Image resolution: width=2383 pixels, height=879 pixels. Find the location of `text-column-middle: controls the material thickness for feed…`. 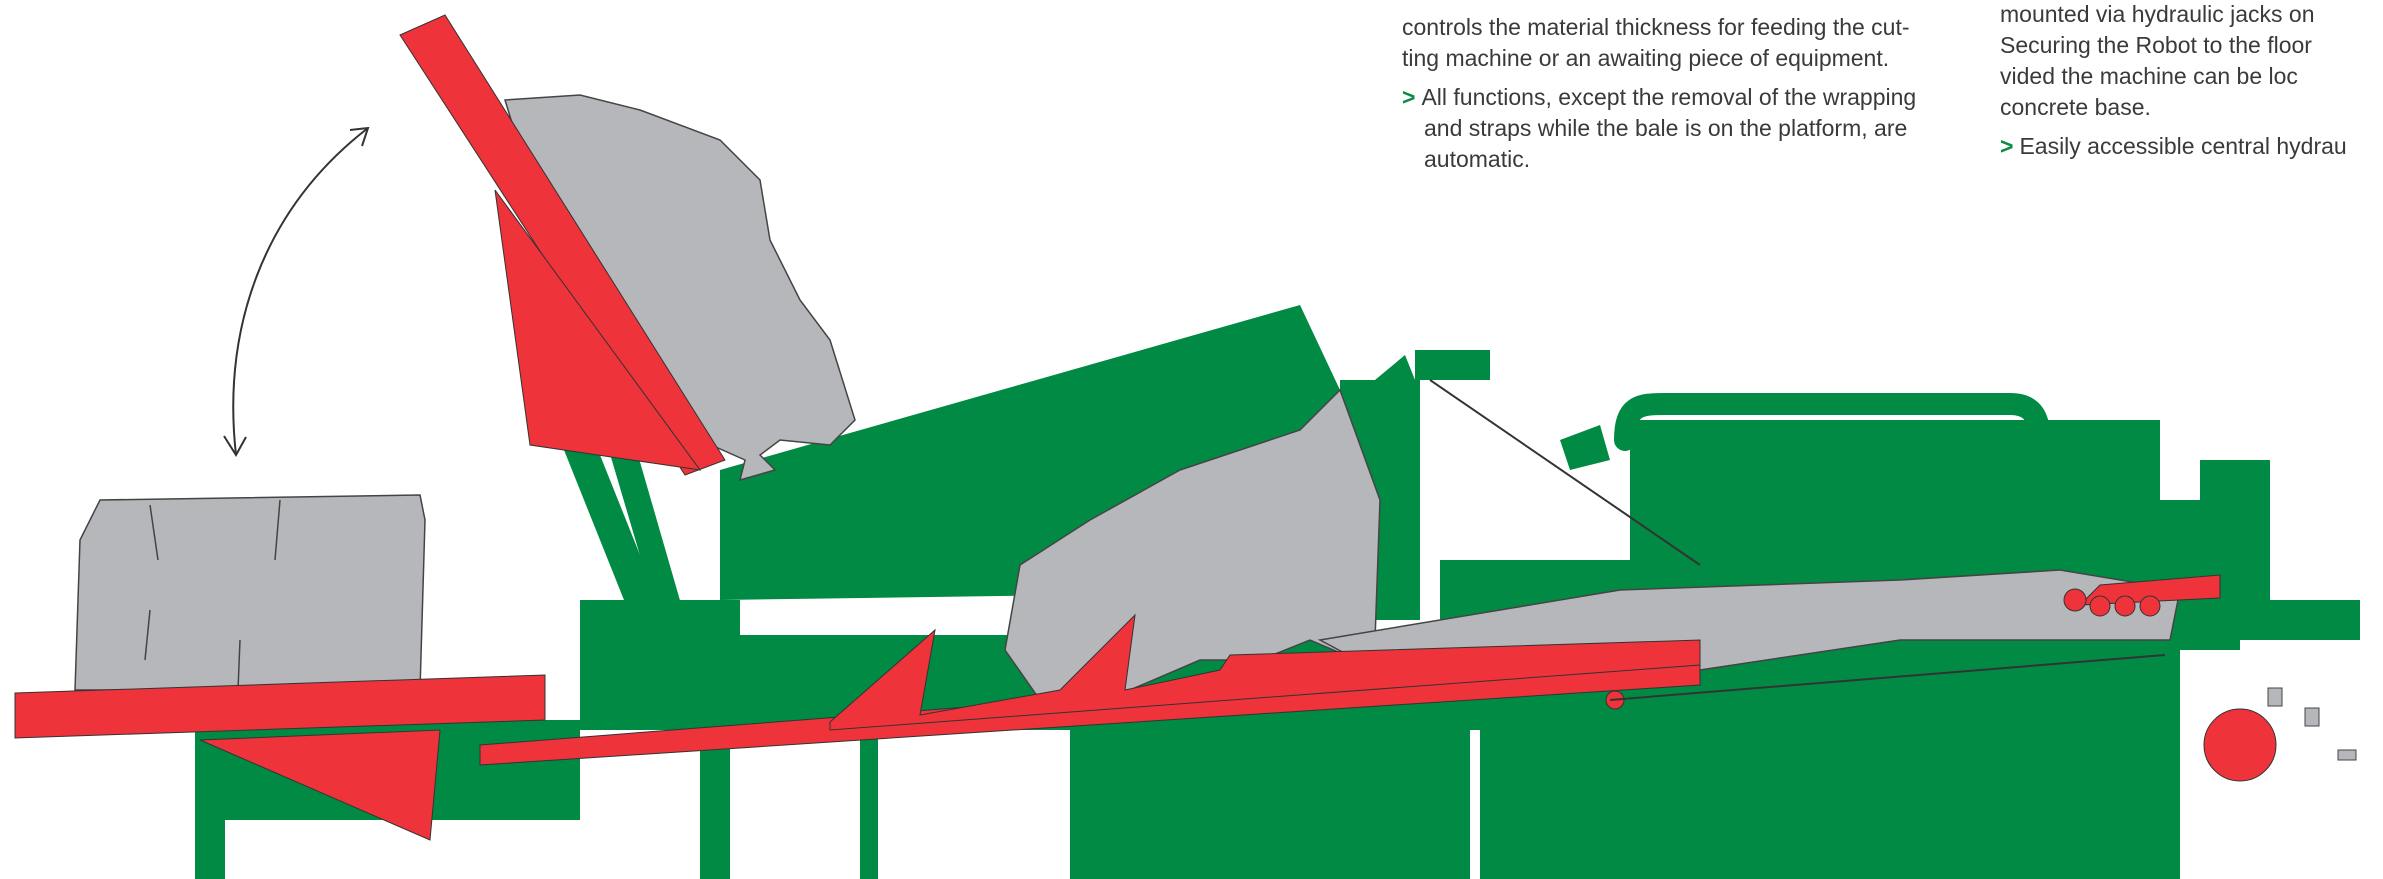

text-column-middle: controls the material thickness for feed… is located at coordinates (1692, 93).